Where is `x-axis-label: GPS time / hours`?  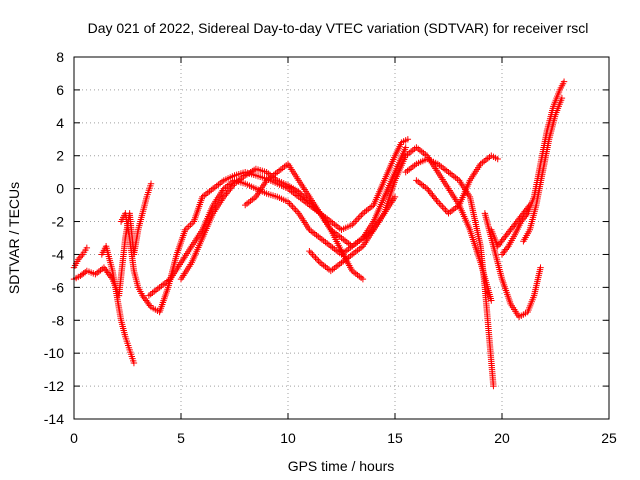
x-axis-label: GPS time / hours is located at coordinates (341, 466).